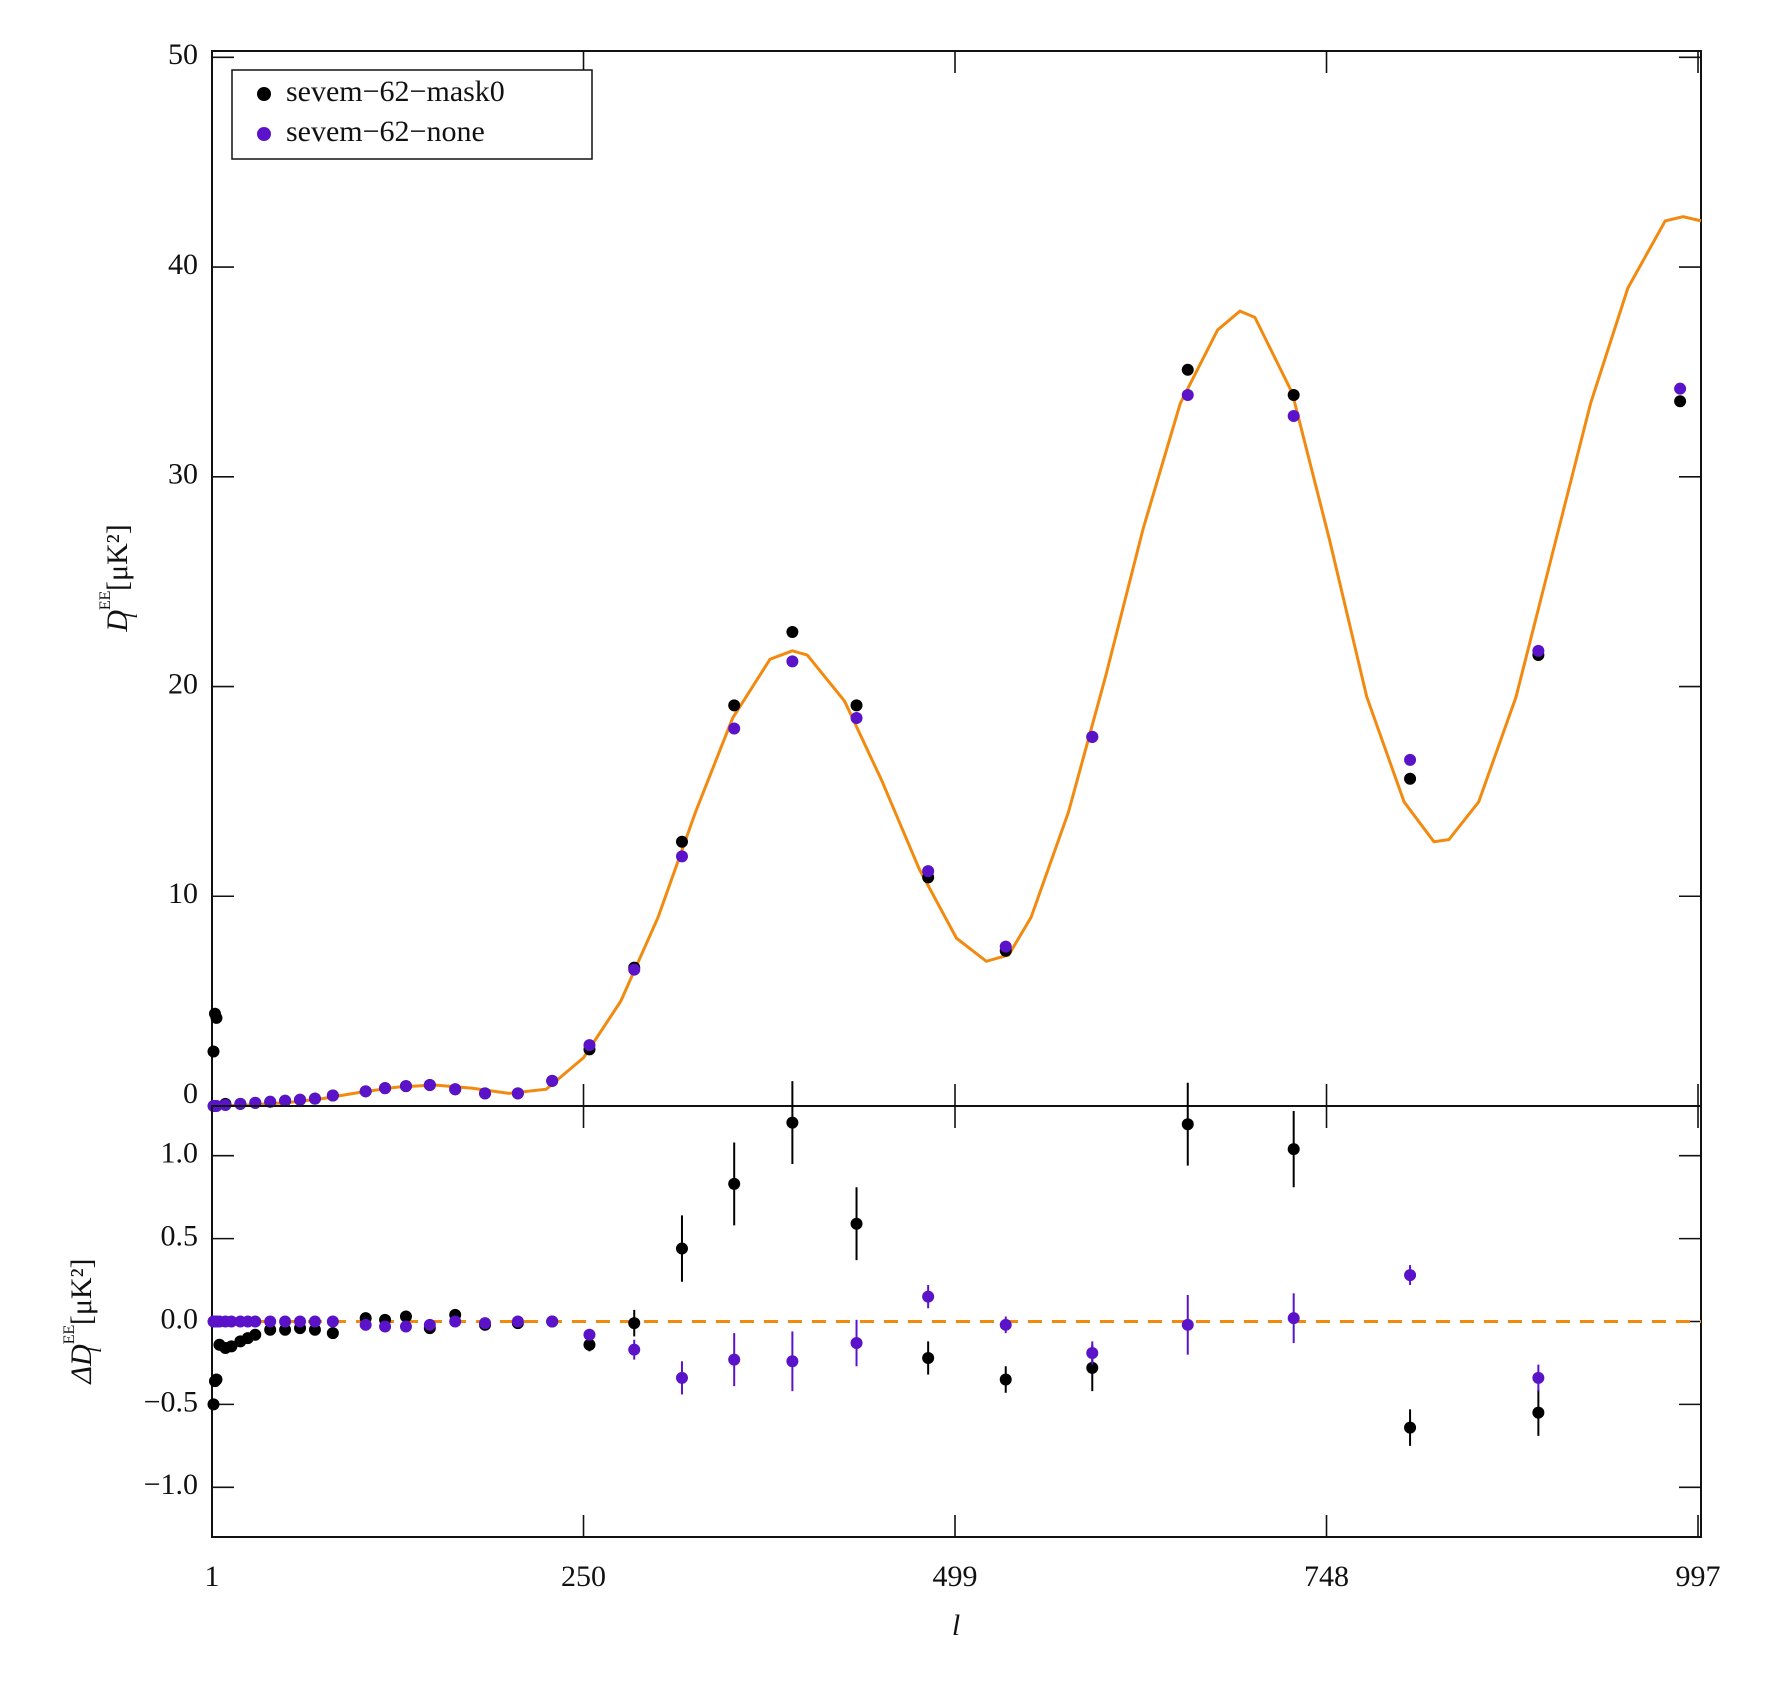 The width and height of the screenshot is (1770, 1682). What do you see at coordinates (955, 1576) in the screenshot?
I see `x-tick-label: 499` at bounding box center [955, 1576].